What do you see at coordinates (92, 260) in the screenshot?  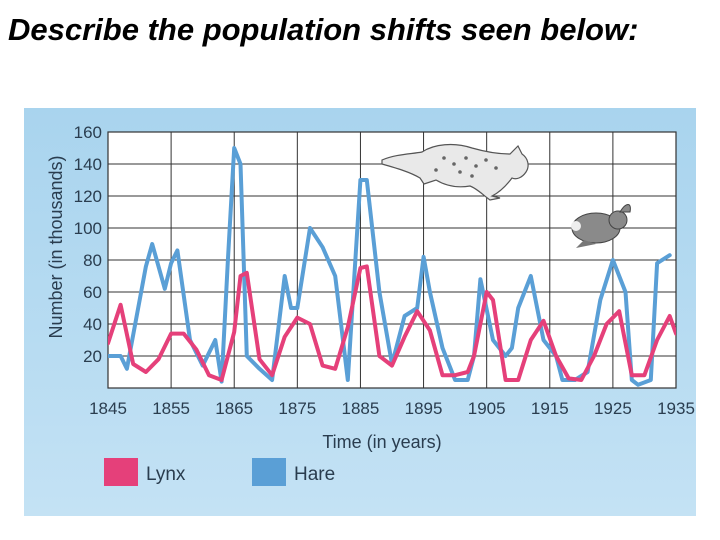 I see `y-tick-label: 80` at bounding box center [92, 260].